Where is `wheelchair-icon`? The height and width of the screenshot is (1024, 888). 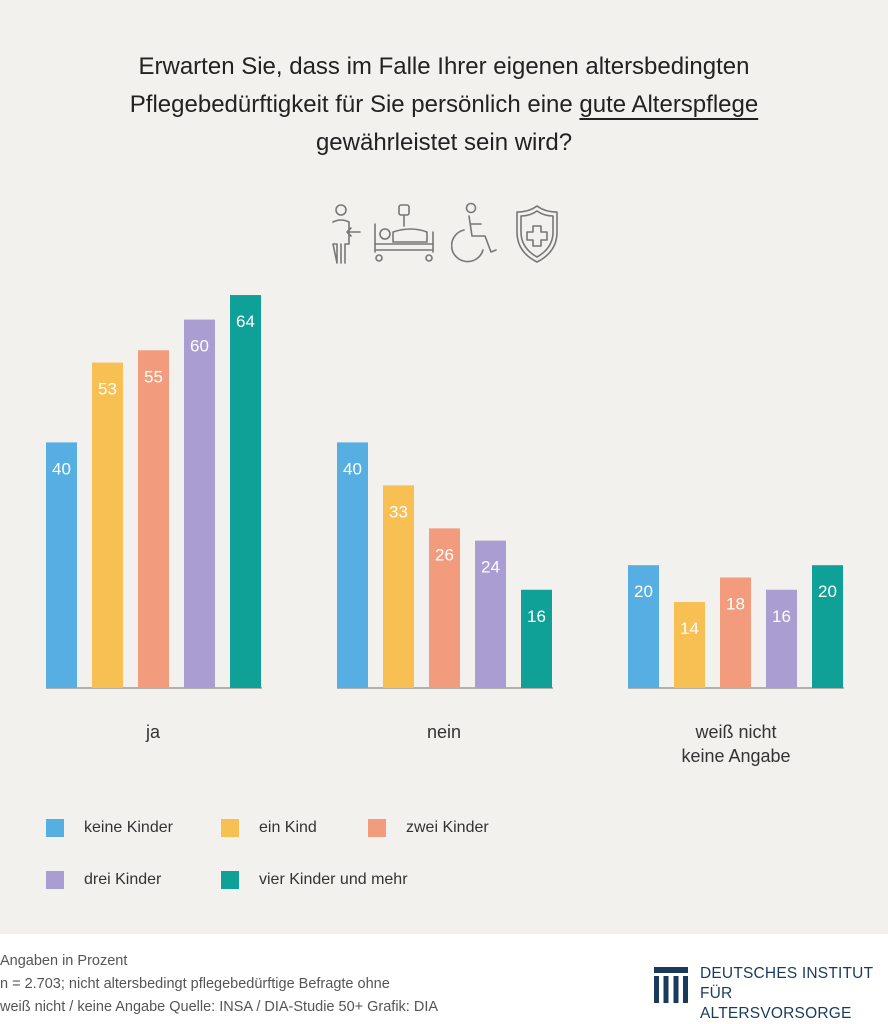
wheelchair-icon is located at coordinates (474, 232).